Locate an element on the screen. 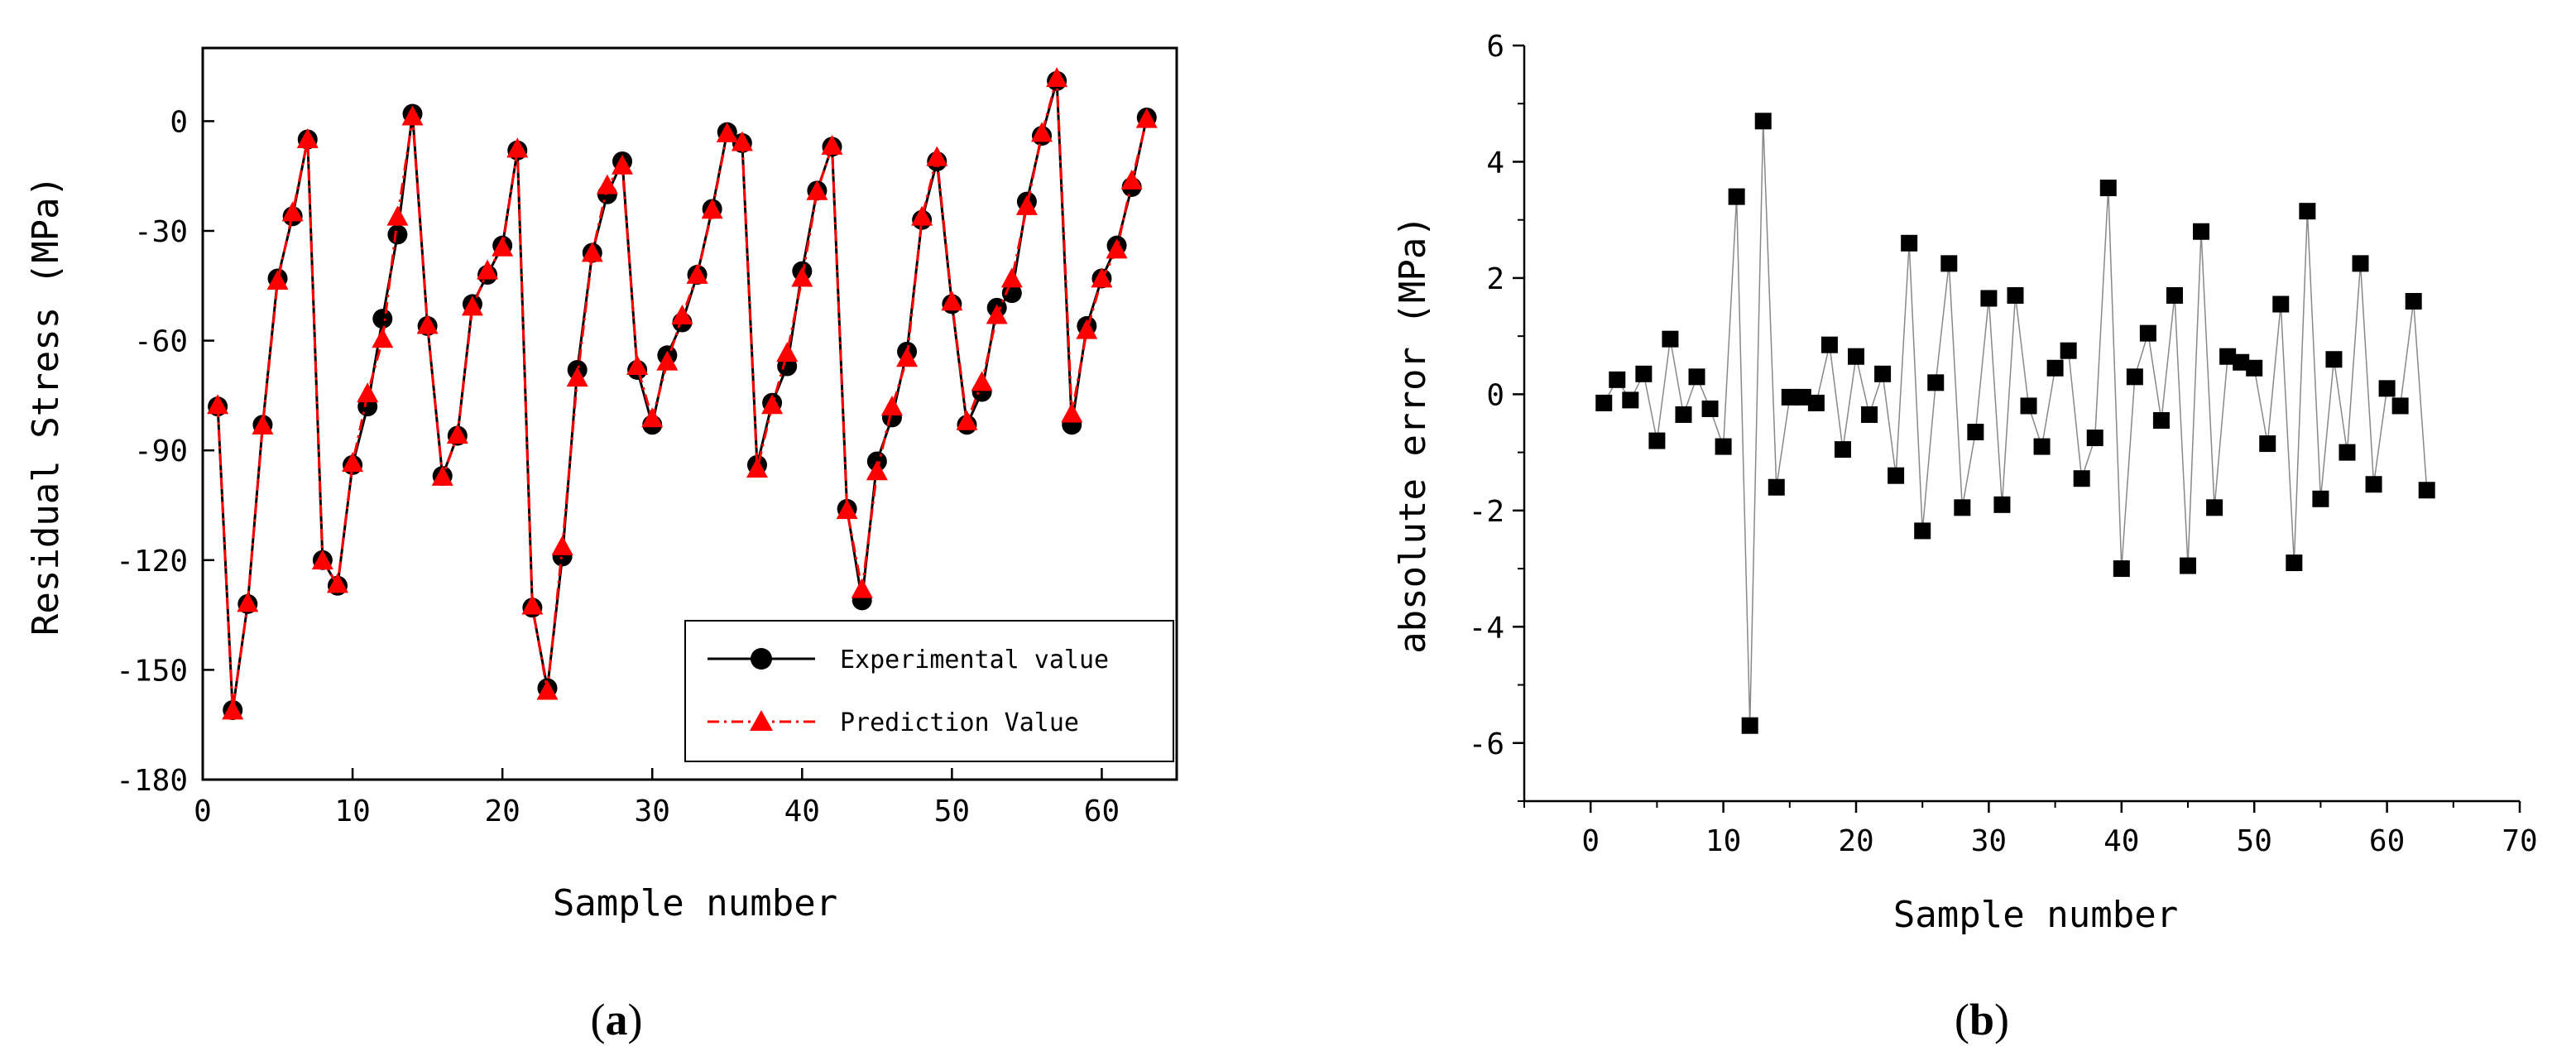  legend-experimental-label: Experimental value is located at coordinates (975, 660).